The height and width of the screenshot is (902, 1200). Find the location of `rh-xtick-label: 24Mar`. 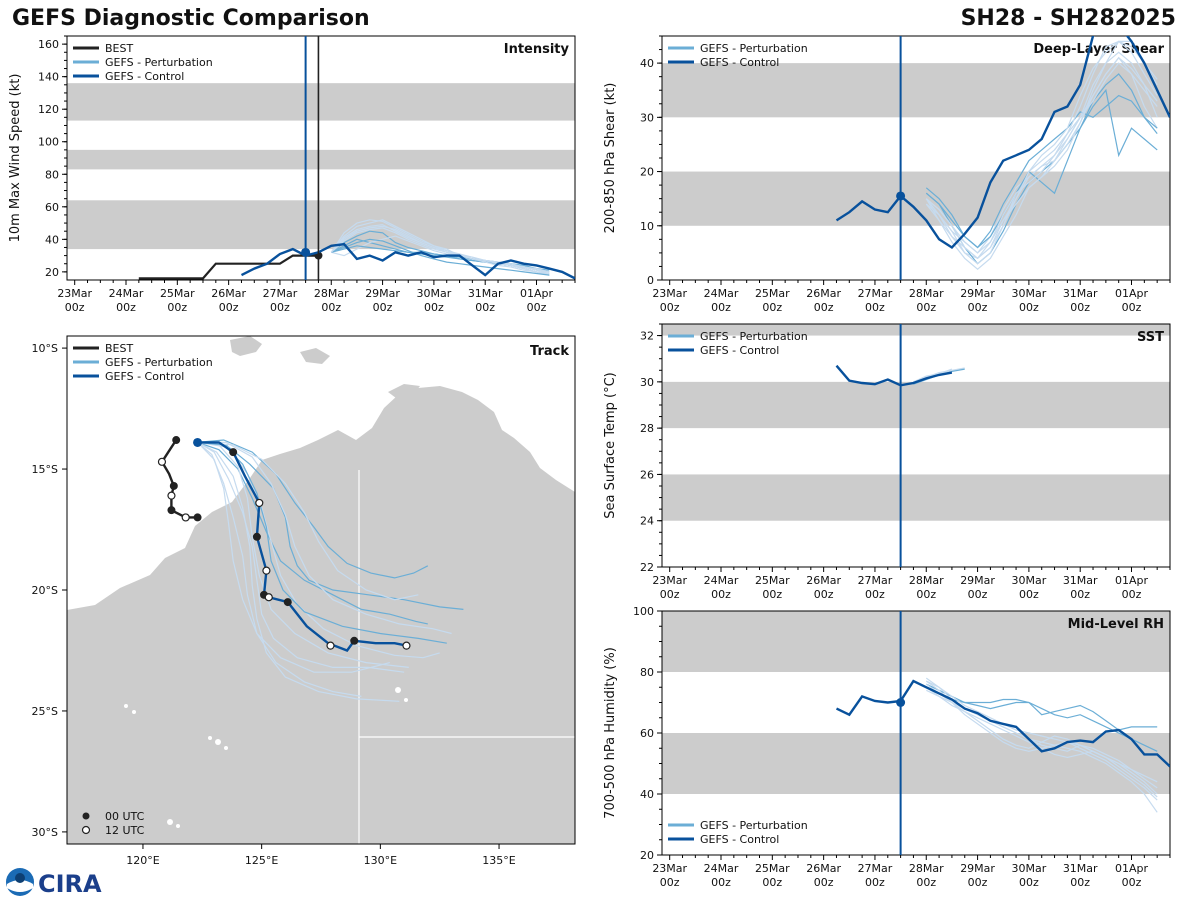

rh-xtick-label: 24Mar is located at coordinates (721, 868).